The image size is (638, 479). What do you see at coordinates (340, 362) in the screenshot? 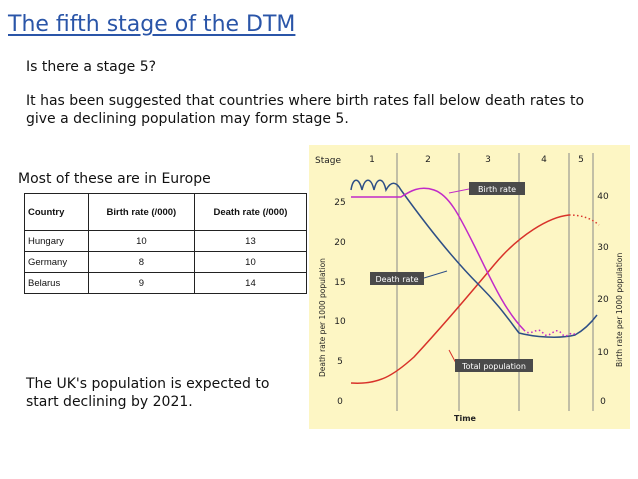
I see `left-tick: 5` at bounding box center [340, 362].